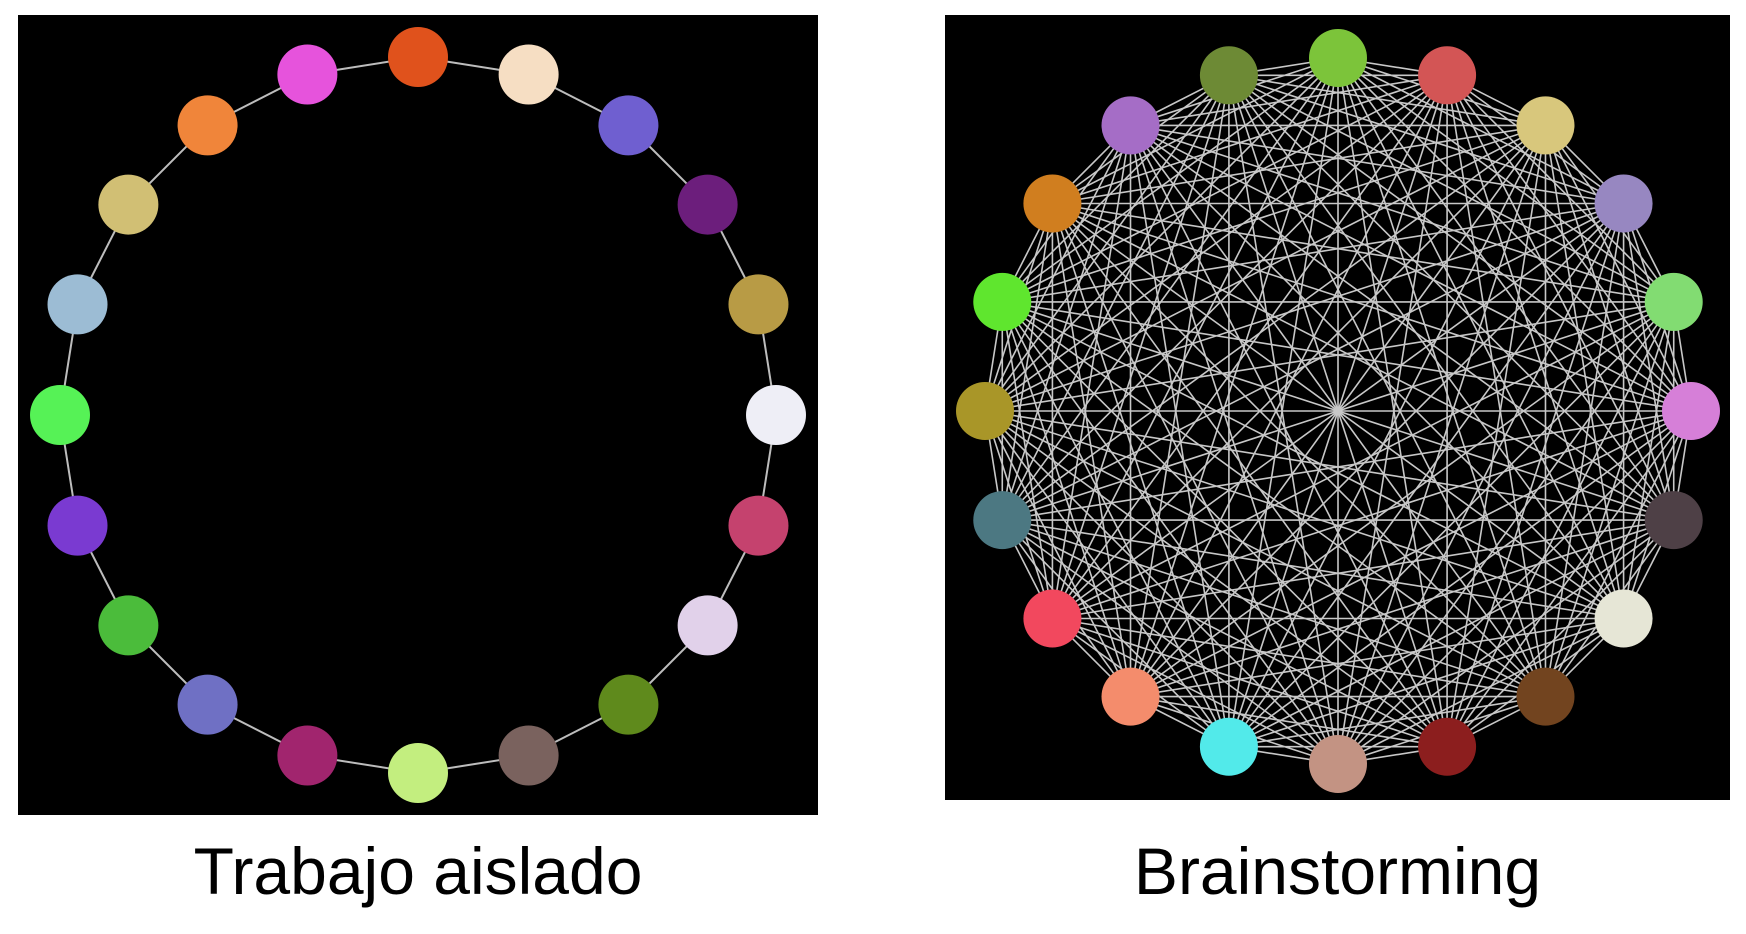 The image size is (1746, 934). I want to click on isolated-work-caption: Trabajo aislado, so click(418, 871).